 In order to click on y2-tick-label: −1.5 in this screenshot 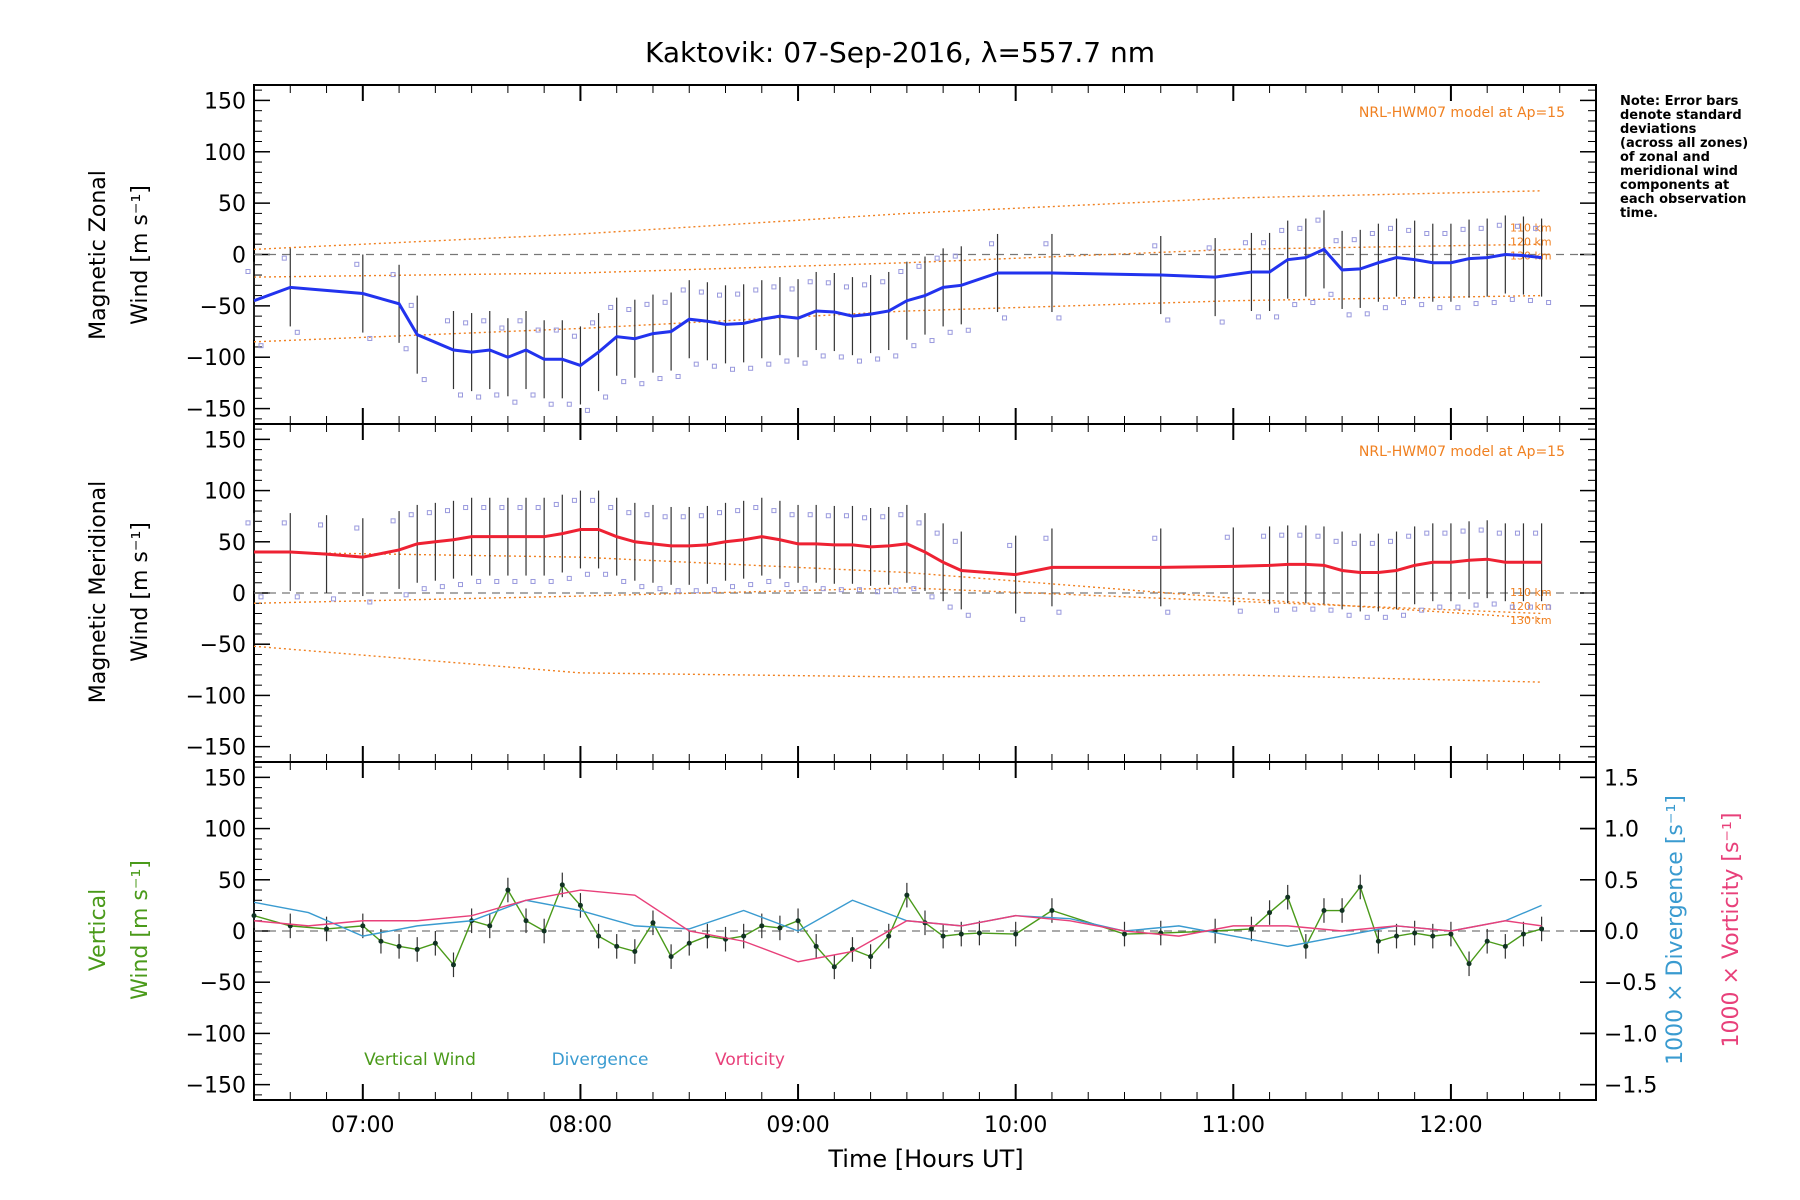, I will do `click(1630, 1086)`.